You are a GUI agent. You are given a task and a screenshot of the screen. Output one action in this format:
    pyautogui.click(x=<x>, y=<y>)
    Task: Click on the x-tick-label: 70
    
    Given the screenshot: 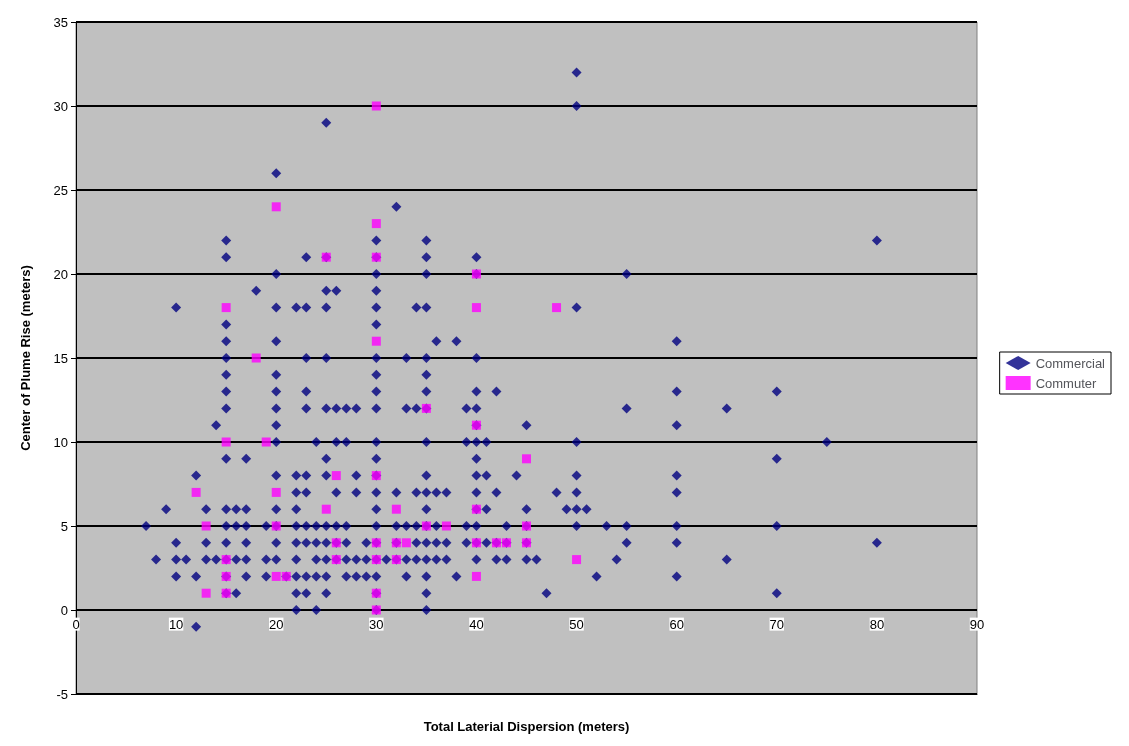 What is the action you would take?
    pyautogui.click(x=777, y=624)
    